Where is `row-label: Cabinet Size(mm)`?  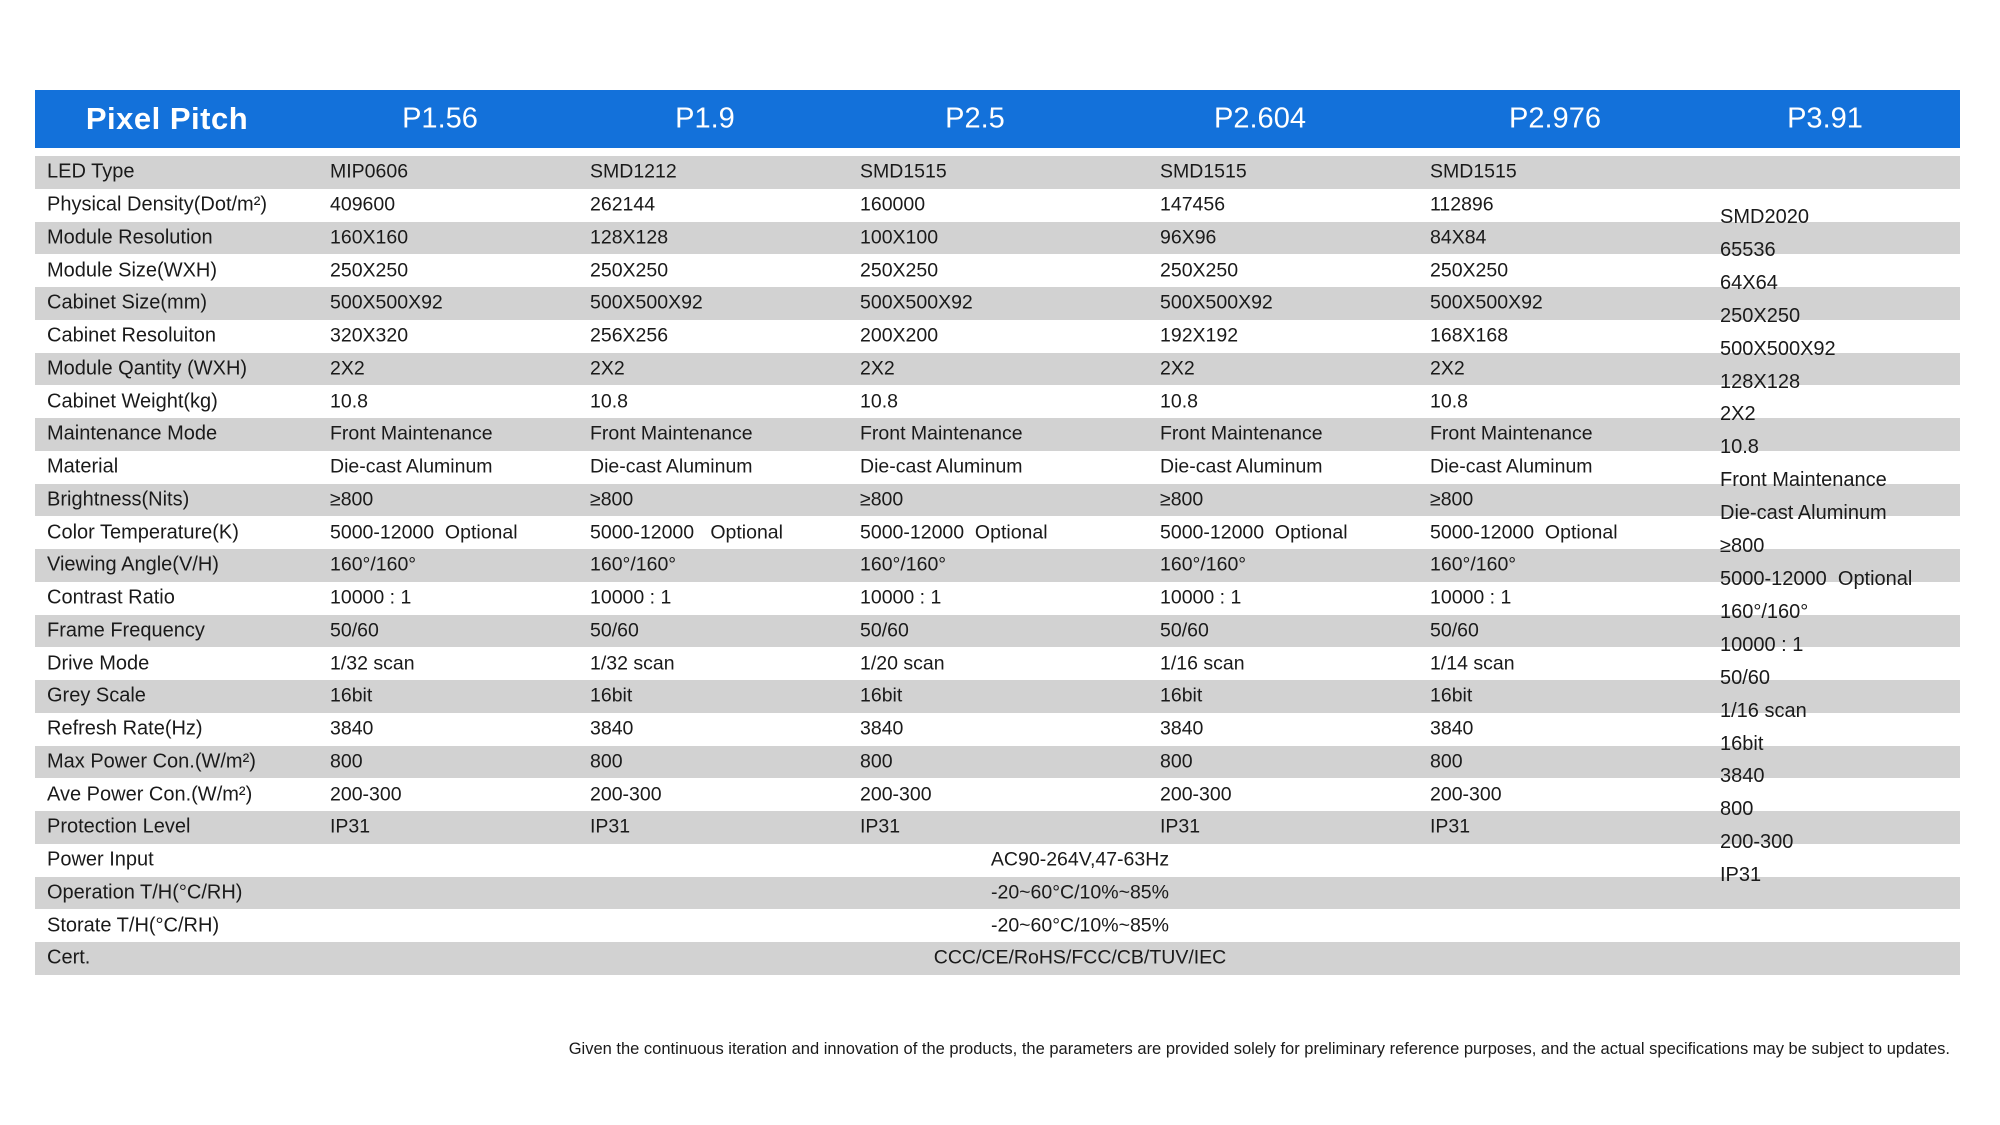 row-label: Cabinet Size(mm) is located at coordinates (127, 302).